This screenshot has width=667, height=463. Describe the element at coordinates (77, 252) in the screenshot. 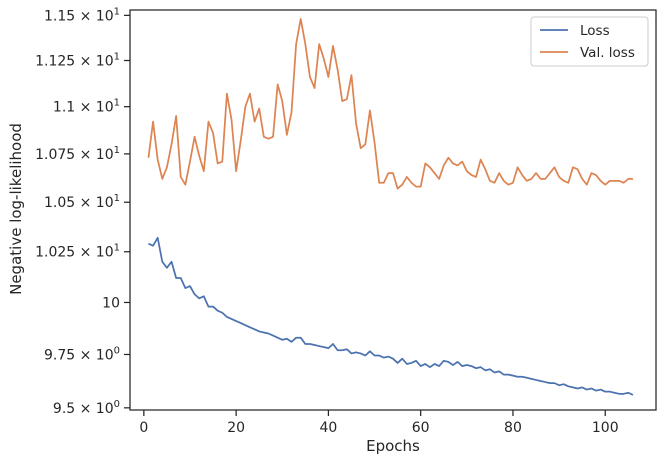

I see `y-tick-label: 1.025 × 10¹` at that location.